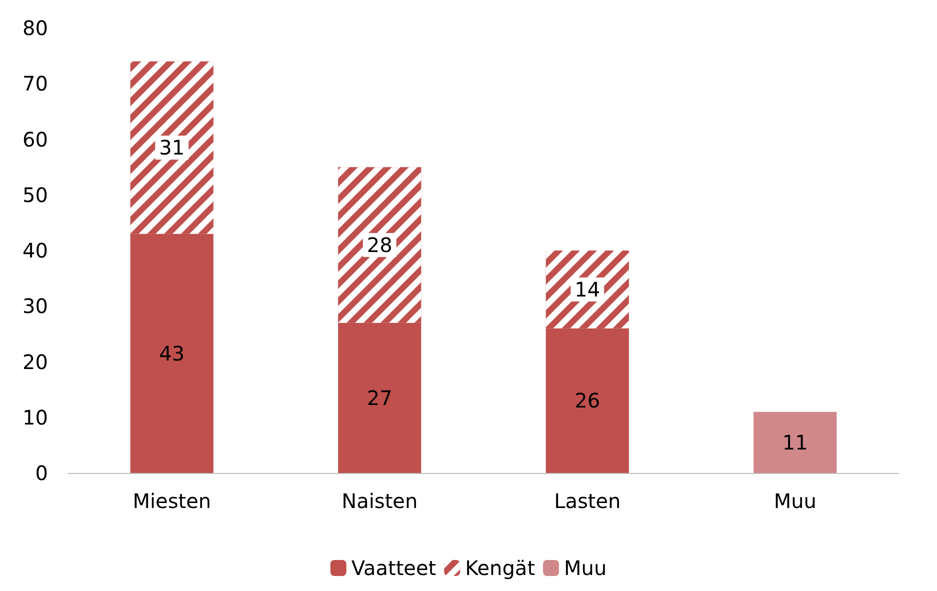  I want to click on y-tick-label: 70, so click(35, 84).